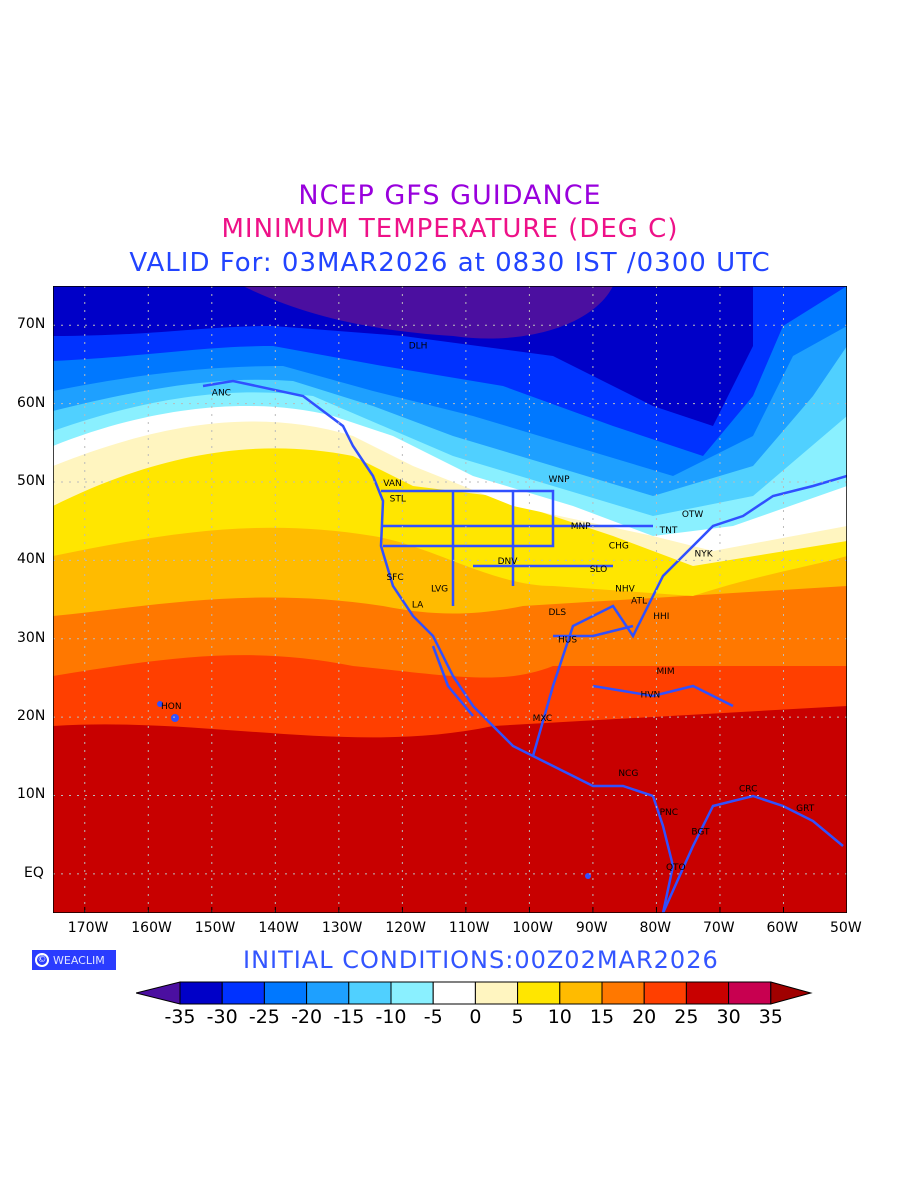  Describe the element at coordinates (559, 480) in the screenshot. I see `city-label-wnp: WNP` at that location.